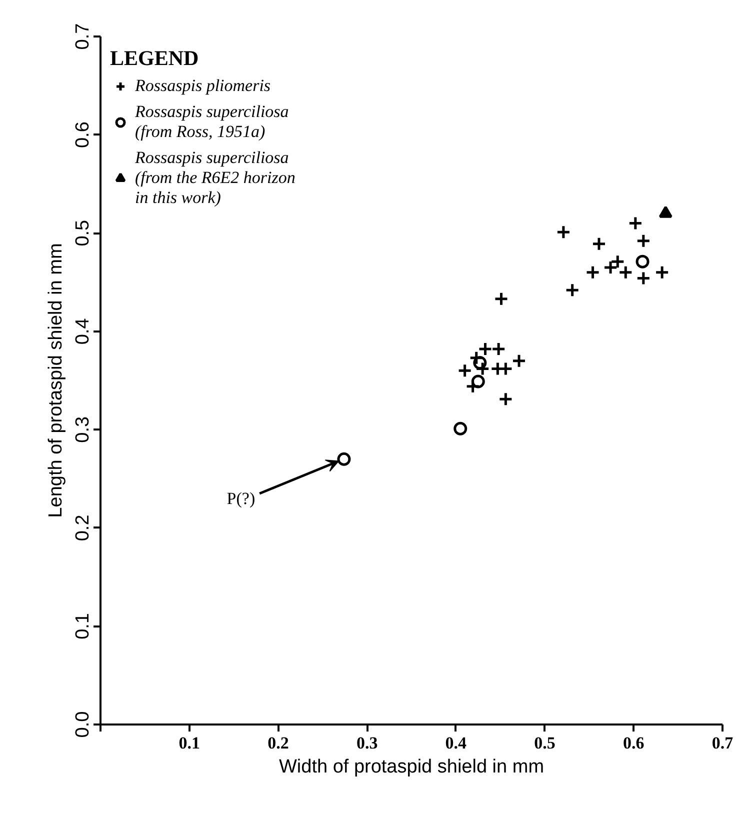 This screenshot has height=824, width=746. Describe the element at coordinates (278, 743) in the screenshot. I see `x-tick-label: 0.2` at that location.